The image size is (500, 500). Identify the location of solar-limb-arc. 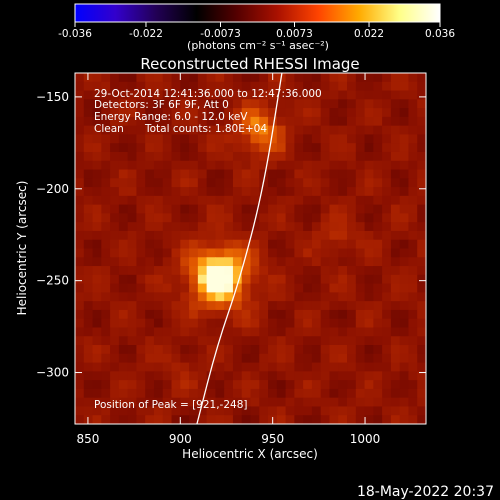
(239, 248).